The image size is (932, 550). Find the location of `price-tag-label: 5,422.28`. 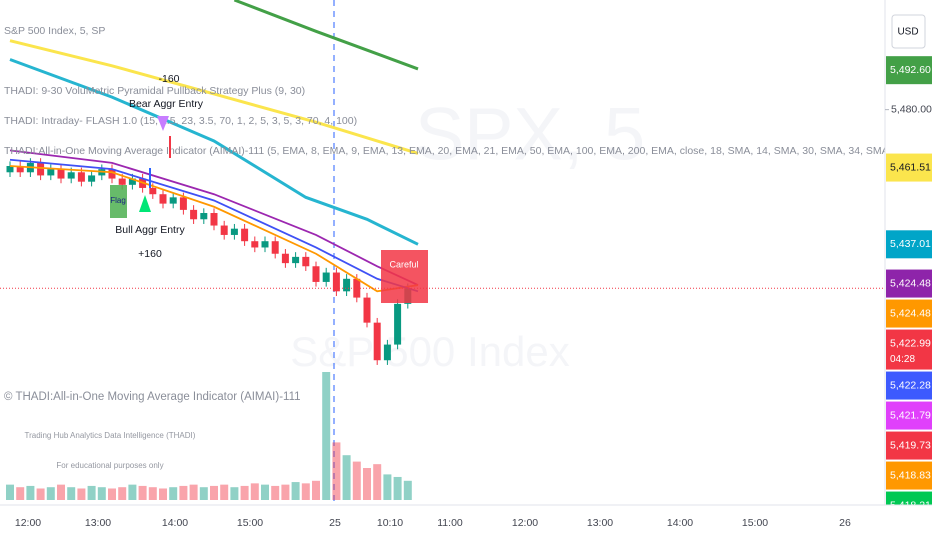

price-tag-label: 5,422.28 is located at coordinates (910, 385).